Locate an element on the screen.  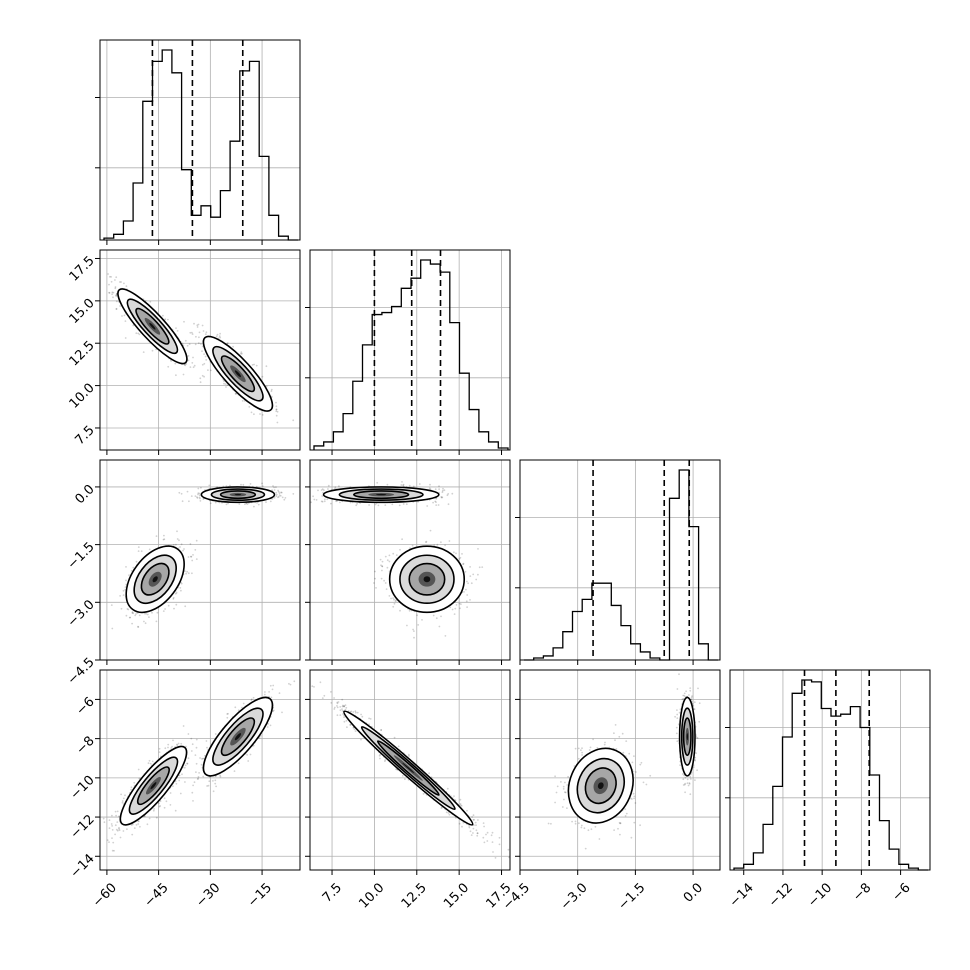
y-axis-ticks-0-3: −14−12−10−8−6 is located at coordinates (84, 787).